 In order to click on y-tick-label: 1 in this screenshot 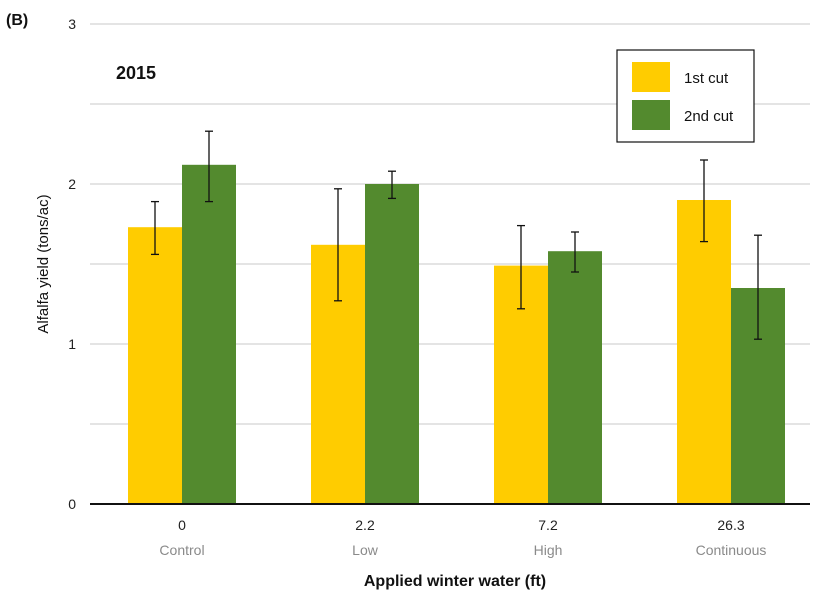, I will do `click(72, 344)`.